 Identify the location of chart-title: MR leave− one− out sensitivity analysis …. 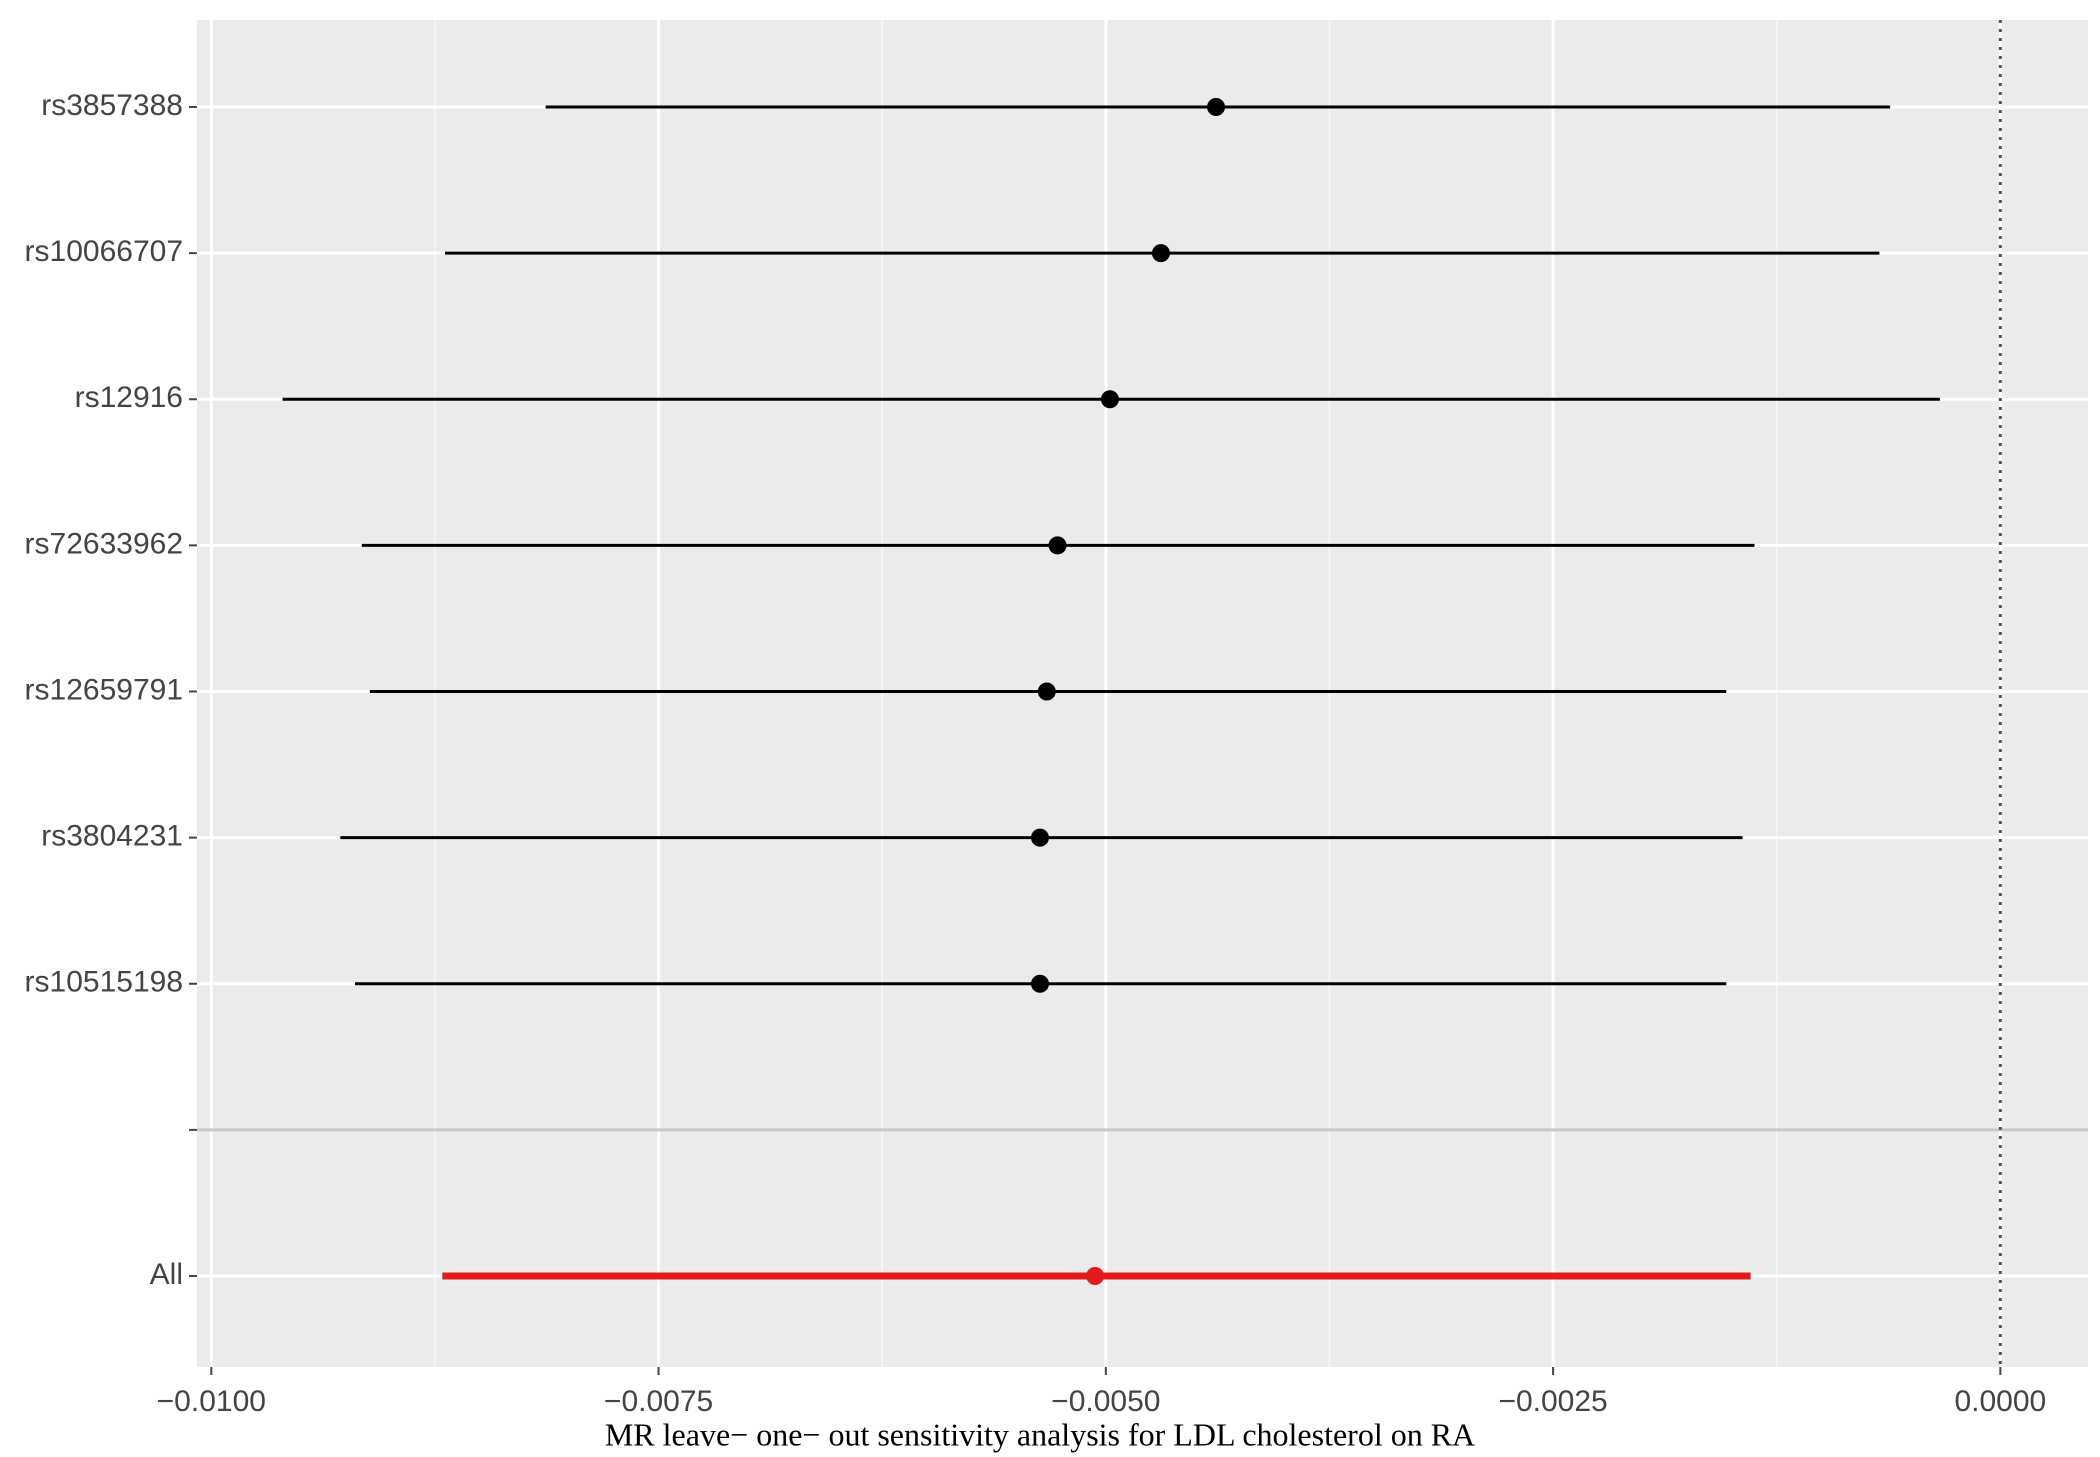
(1040, 1434).